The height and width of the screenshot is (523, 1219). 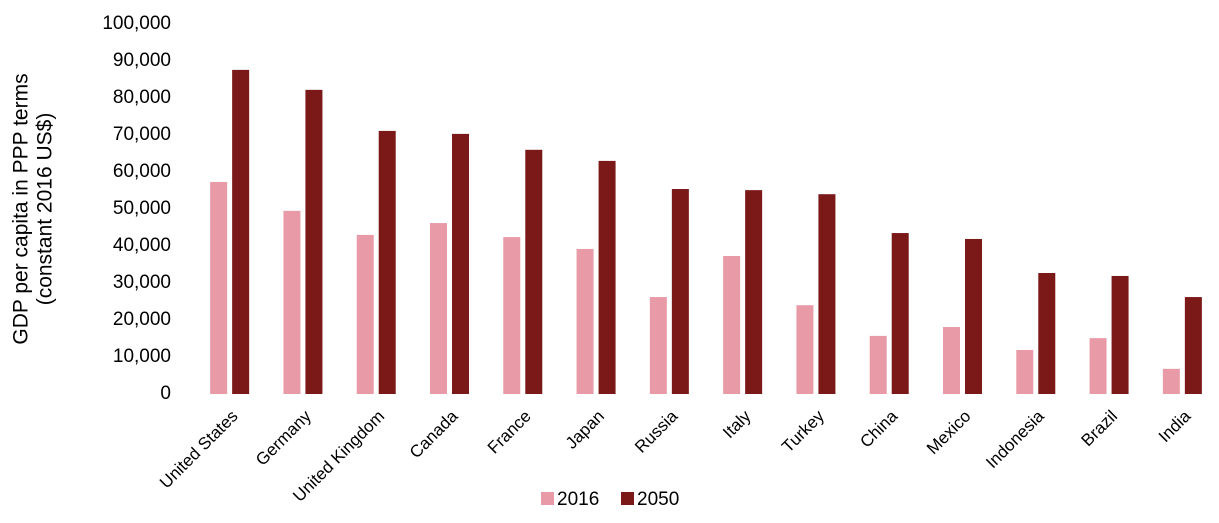 What do you see at coordinates (737, 424) in the screenshot?
I see `x-tick-label: Italy` at bounding box center [737, 424].